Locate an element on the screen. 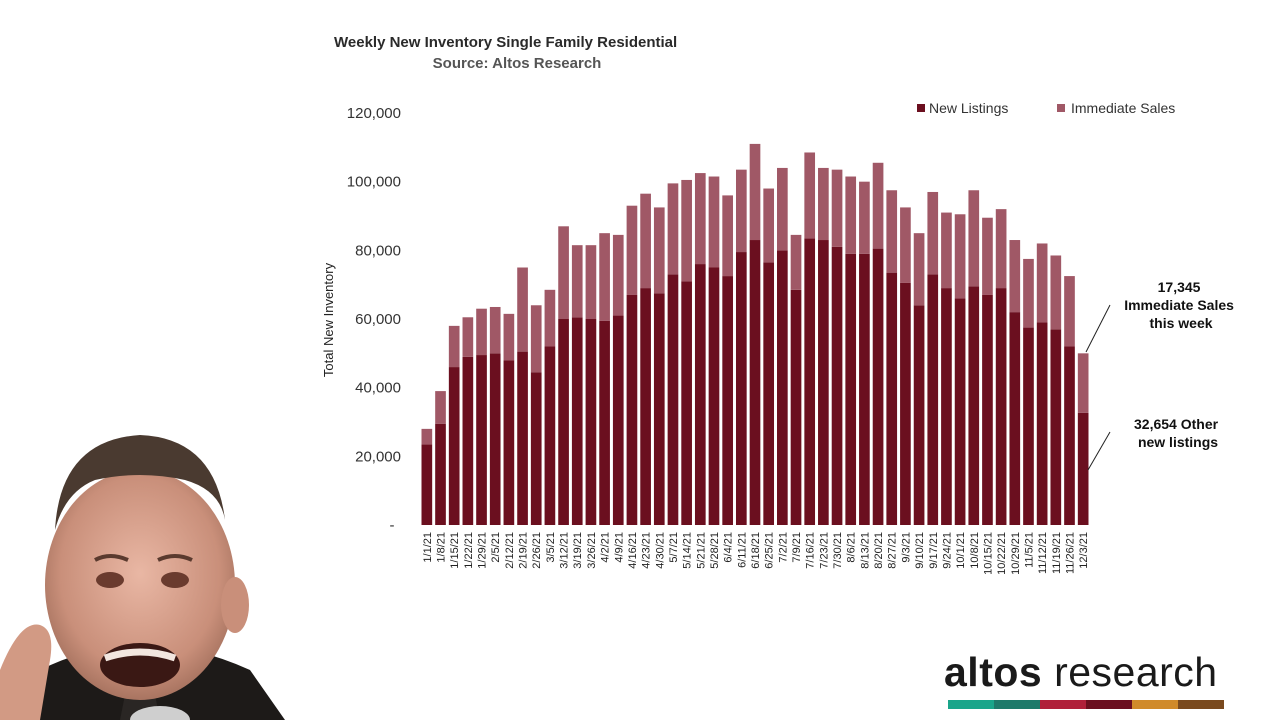  x-tick-label: 3/19/21 is located at coordinates (578, 550).